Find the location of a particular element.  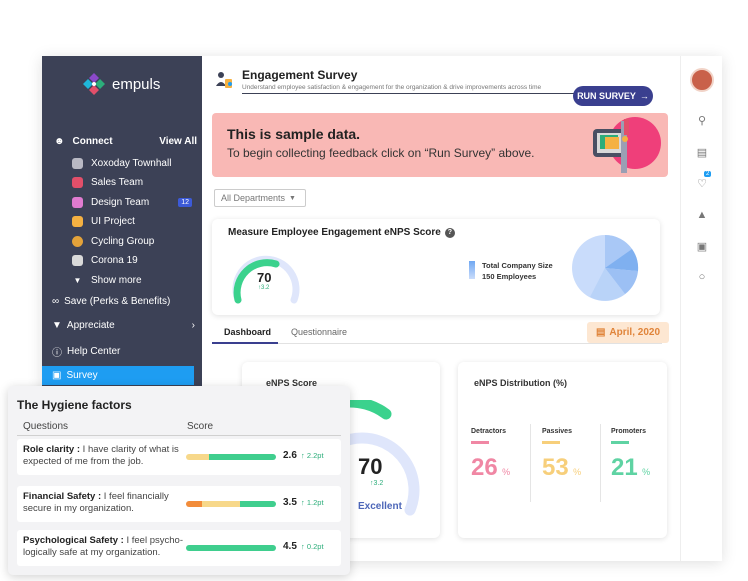

arrow-right-icon: → is located at coordinates (644, 96).